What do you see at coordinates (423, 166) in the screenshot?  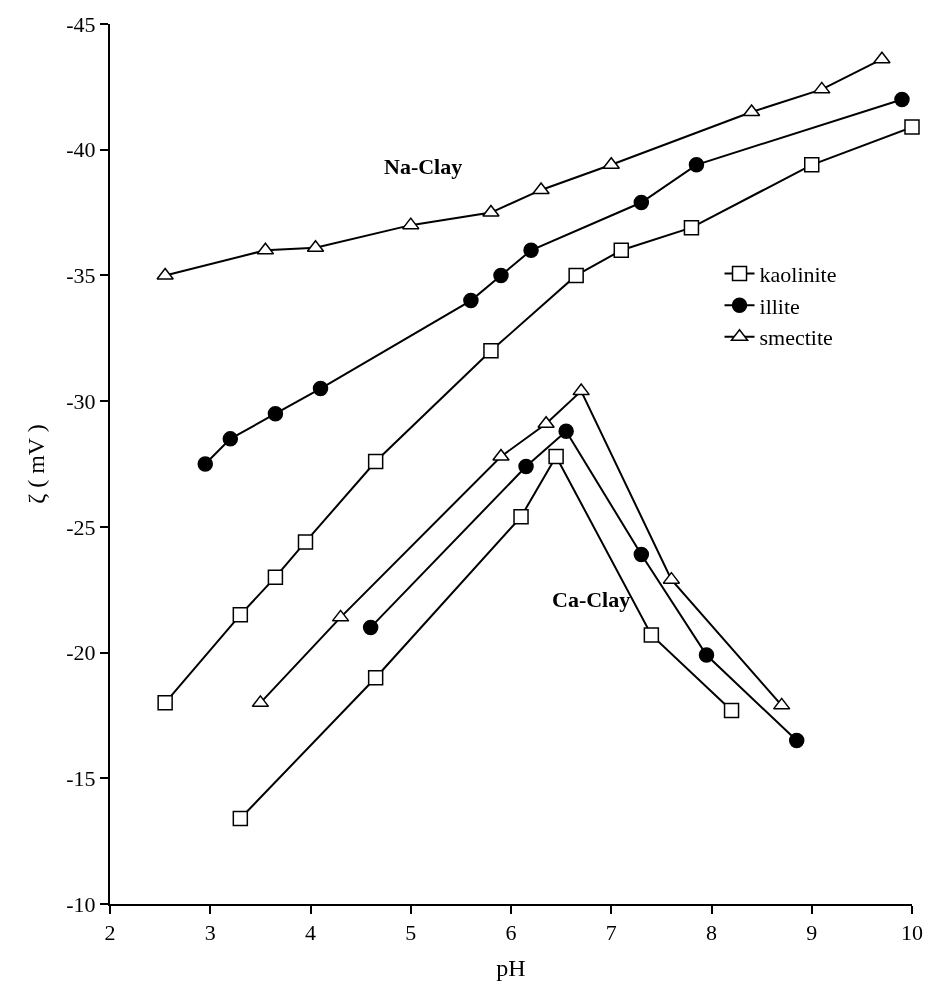 I see `annotation: Na-Clay` at bounding box center [423, 166].